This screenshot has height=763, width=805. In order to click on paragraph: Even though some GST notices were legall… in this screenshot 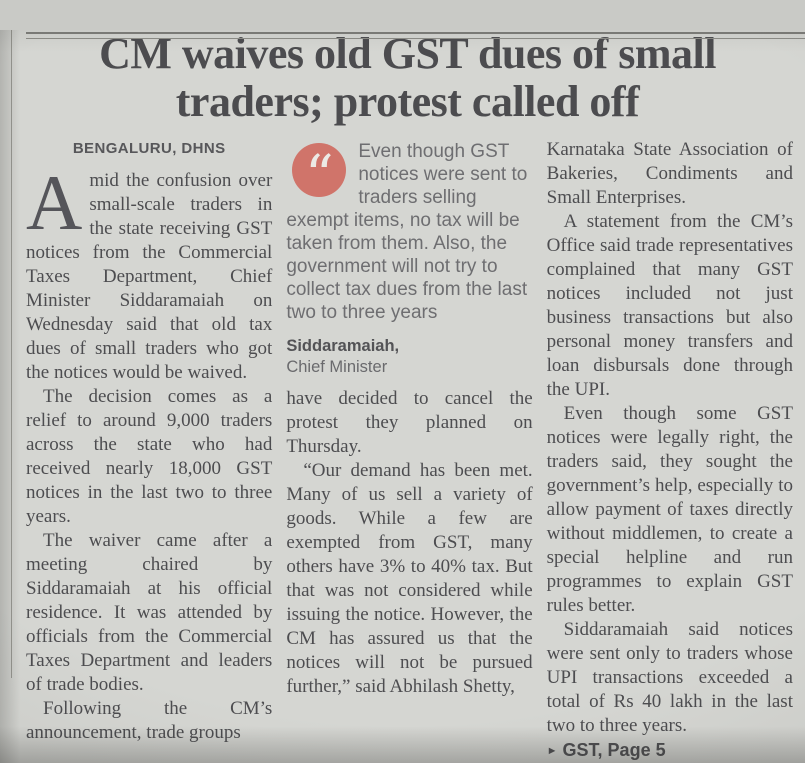, I will do `click(669, 509)`.